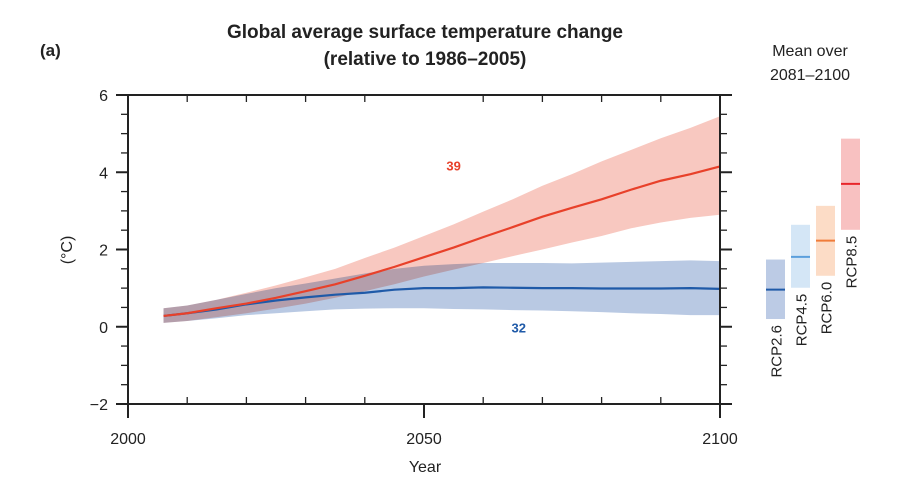 The image size is (909, 486). I want to click on x-tick-label: 2000, so click(128, 439).